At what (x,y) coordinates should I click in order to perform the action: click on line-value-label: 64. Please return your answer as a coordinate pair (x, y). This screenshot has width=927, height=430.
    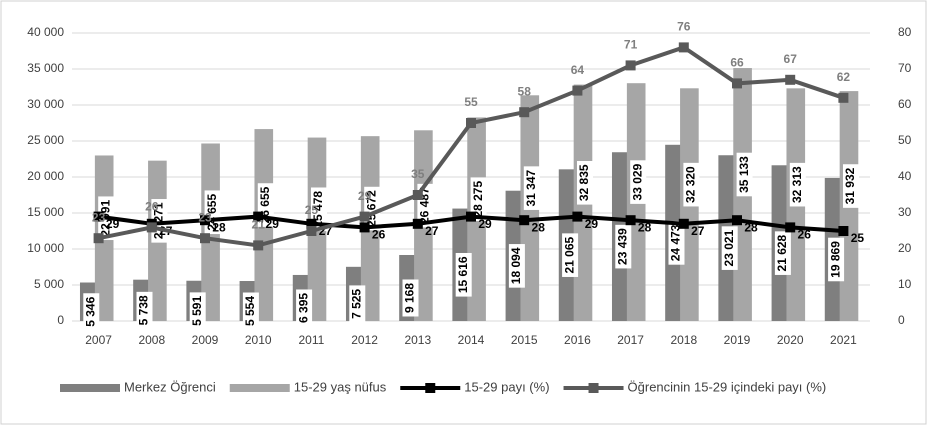
    Looking at the image, I should click on (578, 70).